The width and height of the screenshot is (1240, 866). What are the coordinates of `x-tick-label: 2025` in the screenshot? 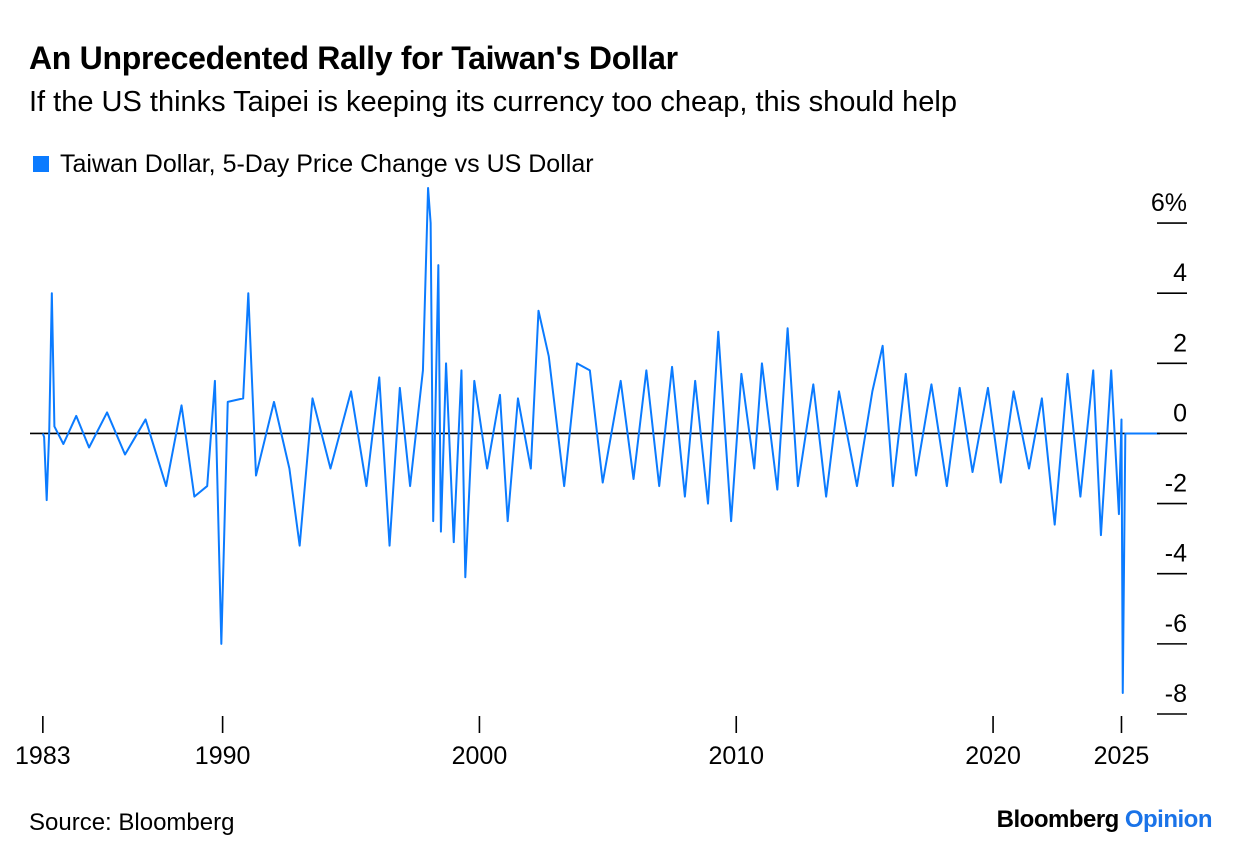 It's located at (1122, 756).